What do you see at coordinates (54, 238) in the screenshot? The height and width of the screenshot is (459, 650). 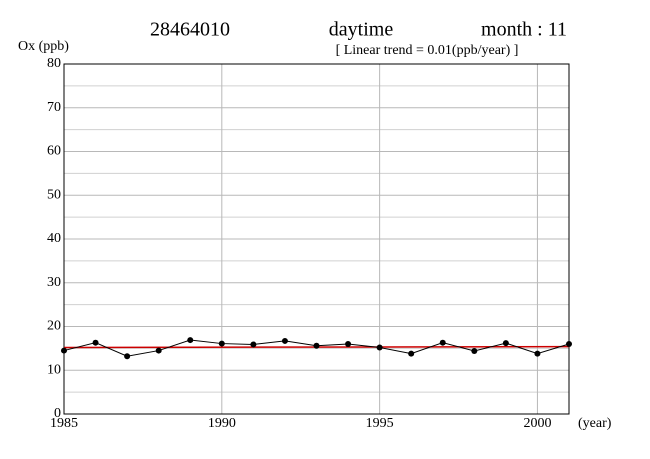 I see `y-tick-label: 40` at bounding box center [54, 238].